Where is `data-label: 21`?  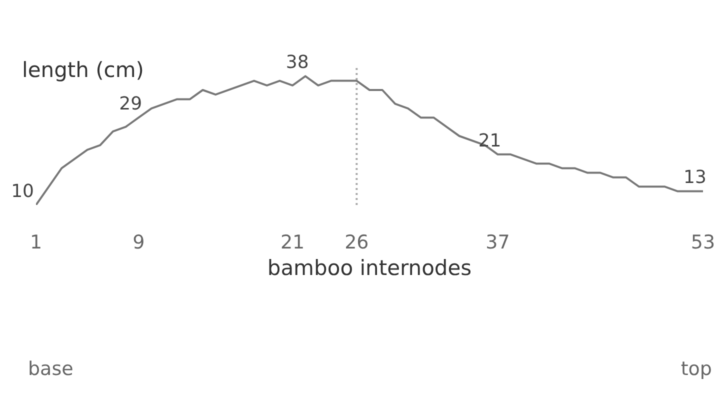 data-label: 21 is located at coordinates (490, 141).